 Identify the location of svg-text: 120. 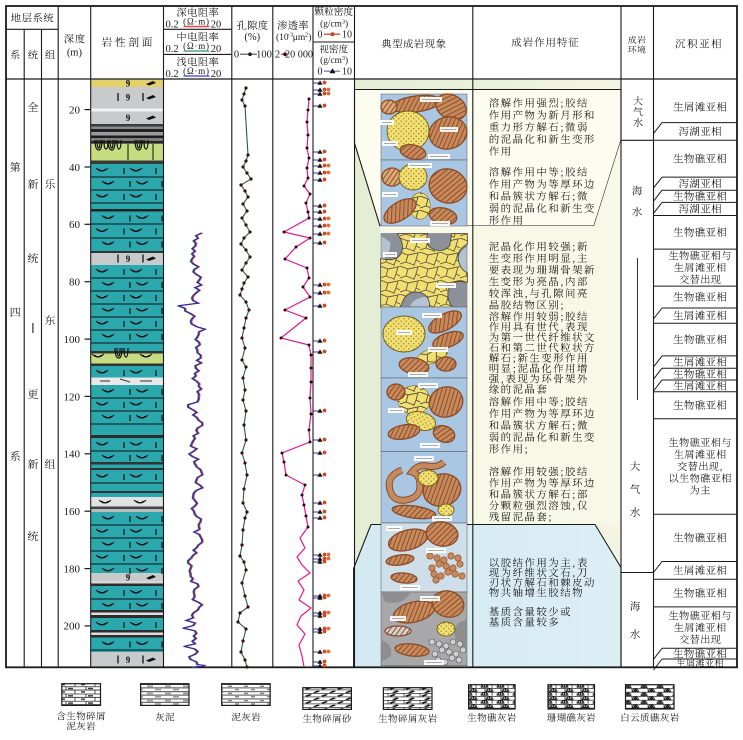
(72, 397).